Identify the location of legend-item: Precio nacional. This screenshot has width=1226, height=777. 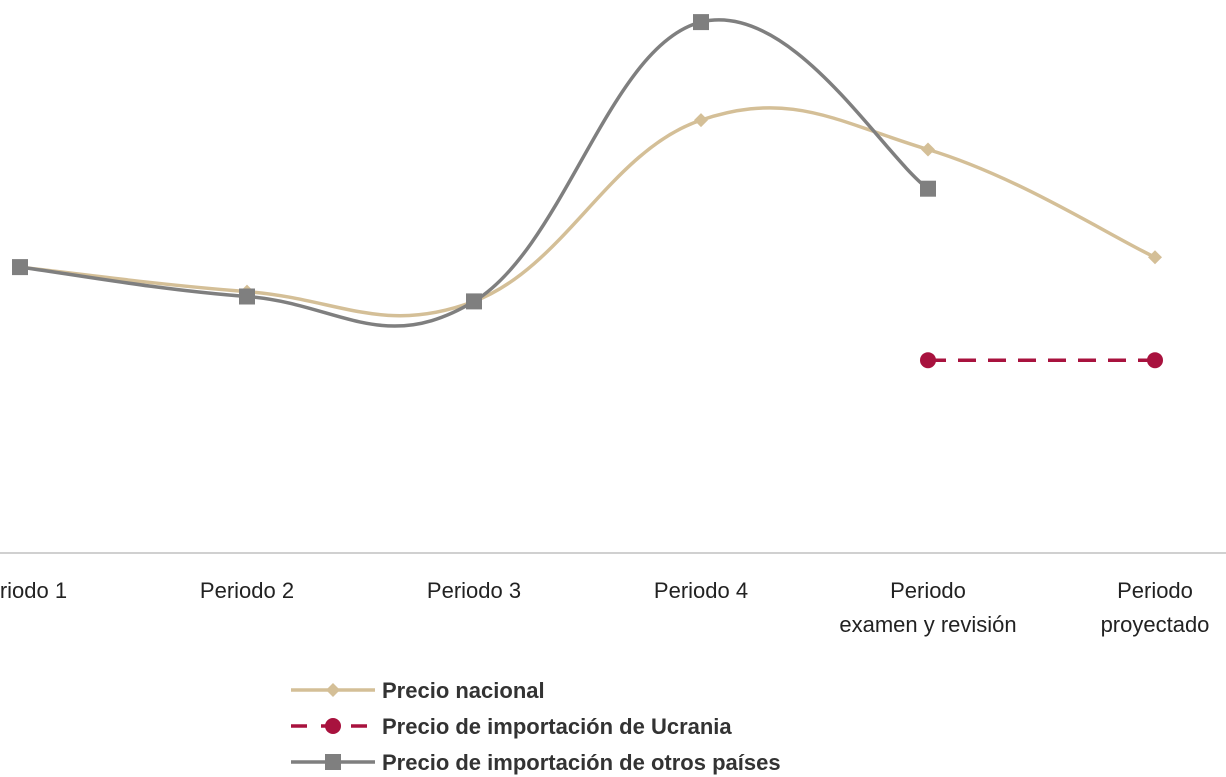
(418, 690).